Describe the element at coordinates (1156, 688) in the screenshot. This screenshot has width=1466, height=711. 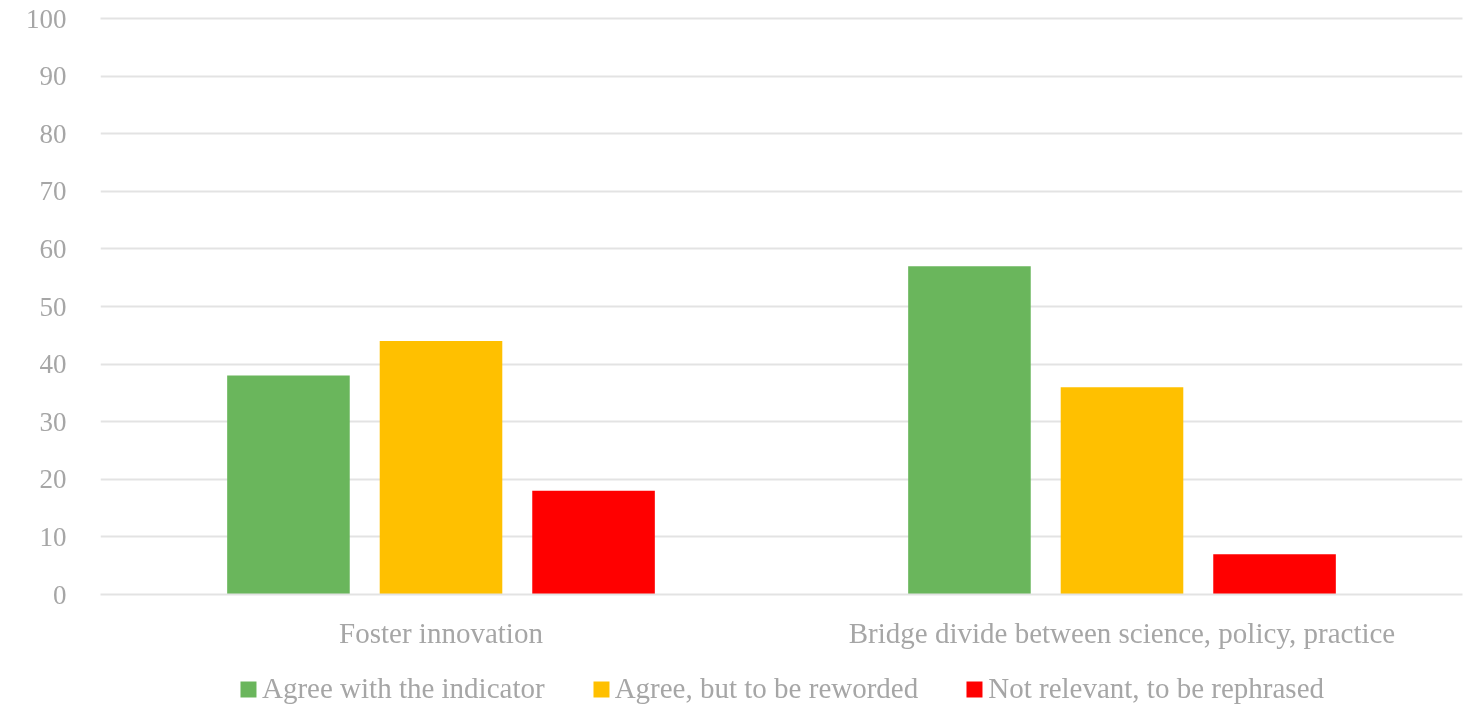
I see `legend-label: Not relevant, to be rephrased` at that location.